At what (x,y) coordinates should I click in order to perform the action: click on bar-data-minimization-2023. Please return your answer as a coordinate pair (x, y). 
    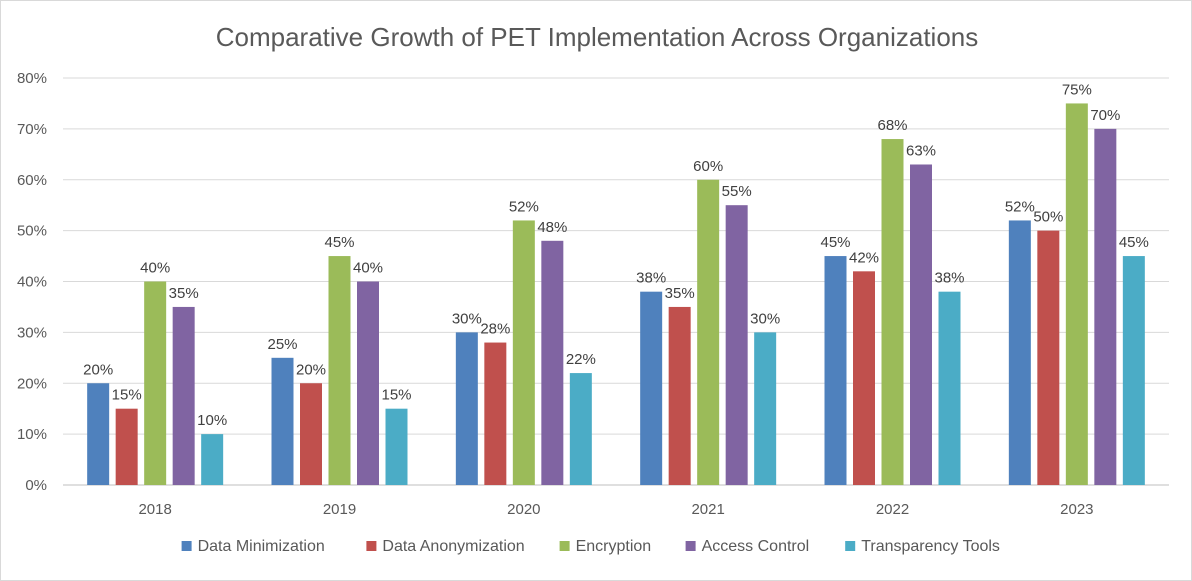
    Looking at the image, I should click on (1019, 352).